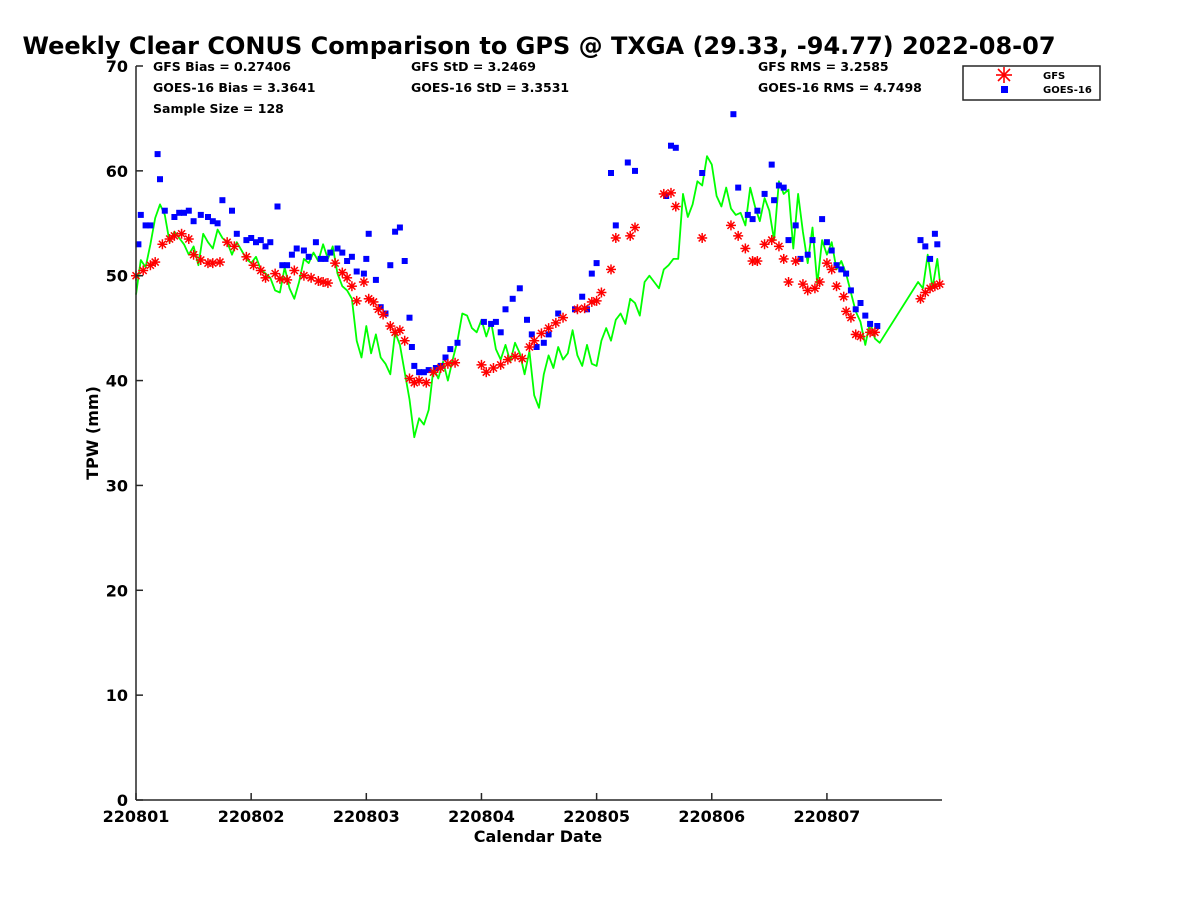 The image size is (1200, 900). I want to click on y-tick-label: 30, so click(117, 485).